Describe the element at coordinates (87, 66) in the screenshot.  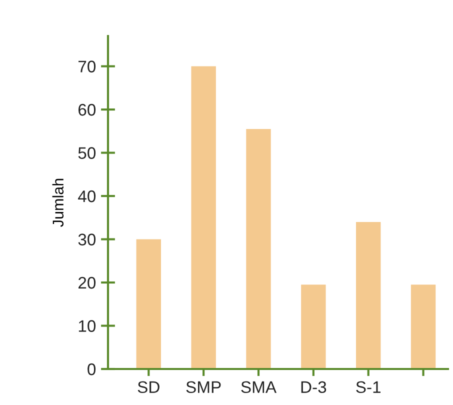
I see `y-tick-label: 70` at that location.